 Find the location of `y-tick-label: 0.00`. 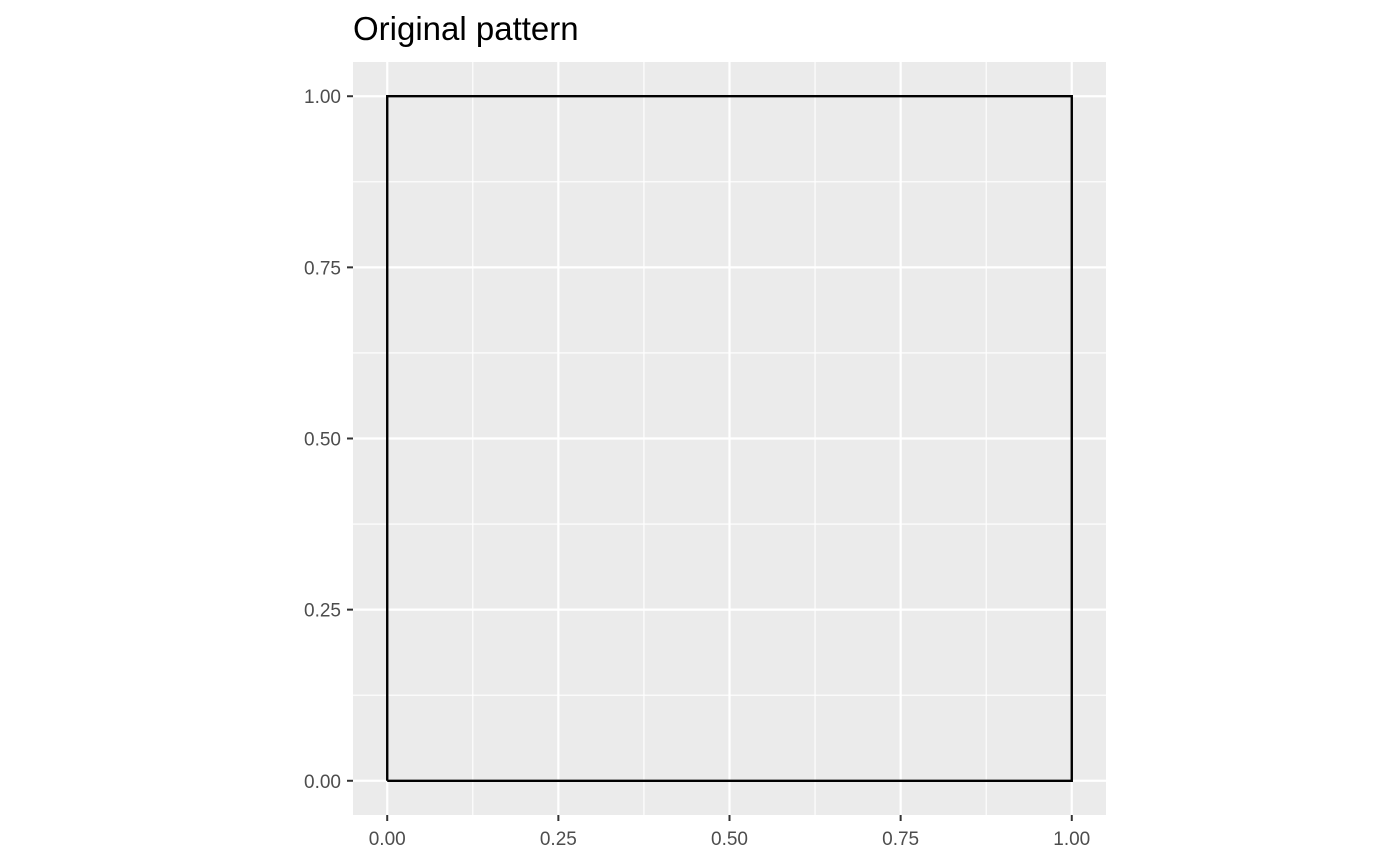

y-tick-label: 0.00 is located at coordinates (322, 782).